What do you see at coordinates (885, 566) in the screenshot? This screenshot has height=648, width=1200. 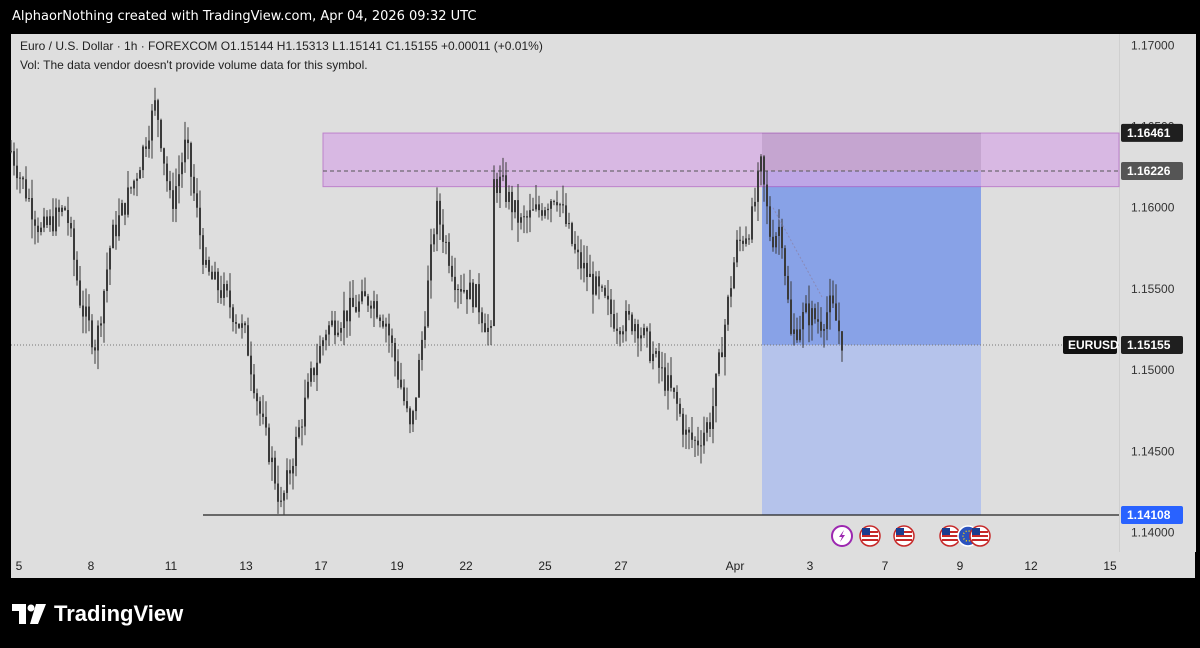 I see `x-tick-label: 7` at bounding box center [885, 566].